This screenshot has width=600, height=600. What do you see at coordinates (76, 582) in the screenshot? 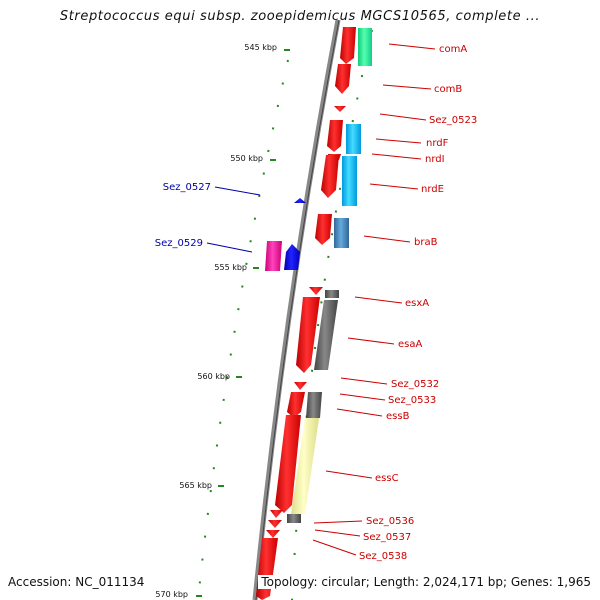
I see `accession-text: Accession: NC_011134` at bounding box center [76, 582].